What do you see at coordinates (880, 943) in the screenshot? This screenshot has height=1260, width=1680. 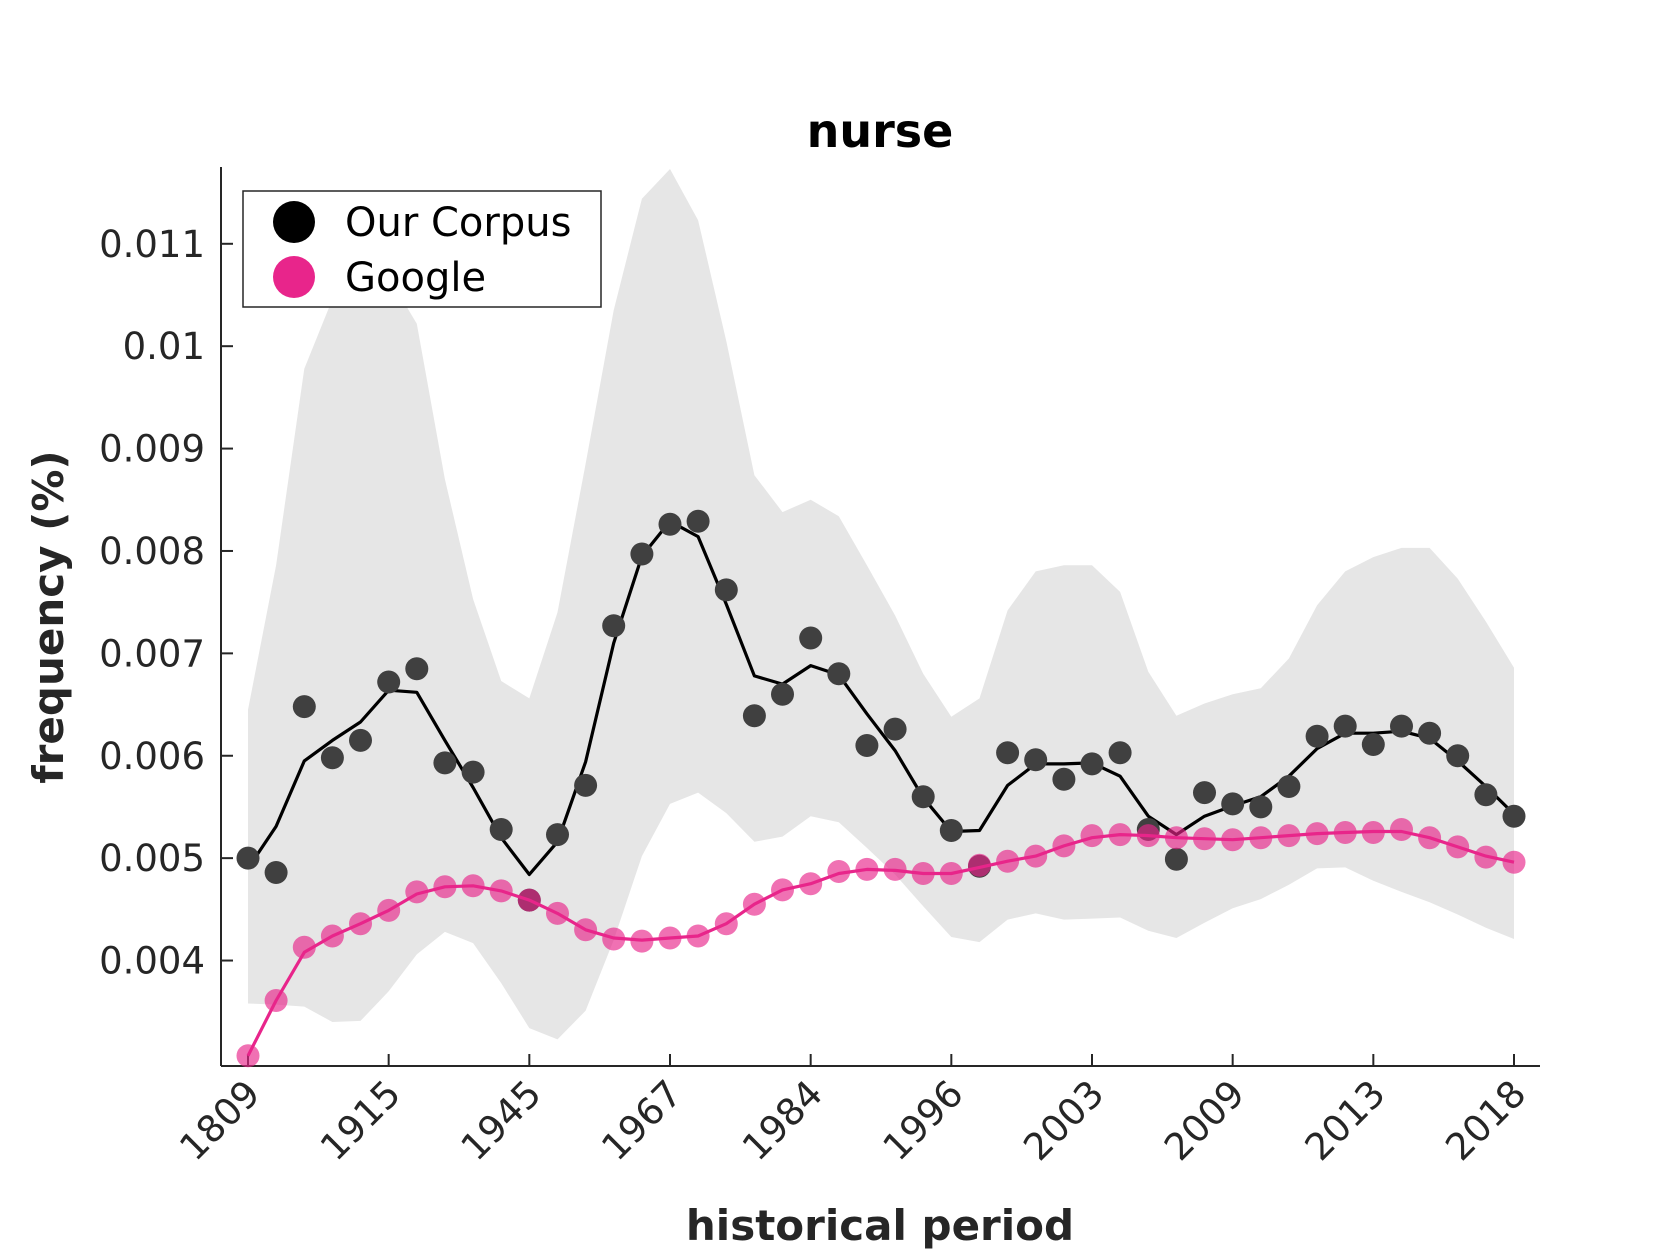 I see `google-smoothed-line` at bounding box center [880, 943].